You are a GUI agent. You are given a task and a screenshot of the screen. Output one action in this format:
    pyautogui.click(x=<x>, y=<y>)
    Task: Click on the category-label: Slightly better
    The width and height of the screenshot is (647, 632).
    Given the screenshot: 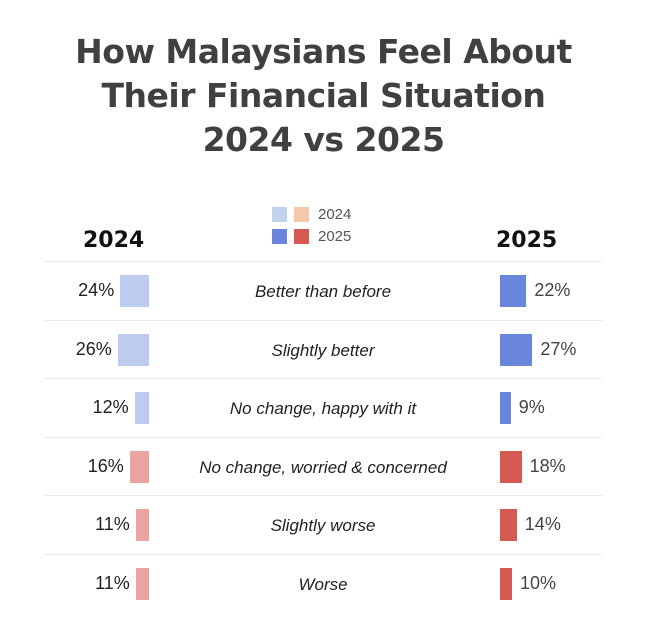 What is the action you would take?
    pyautogui.click(x=323, y=350)
    